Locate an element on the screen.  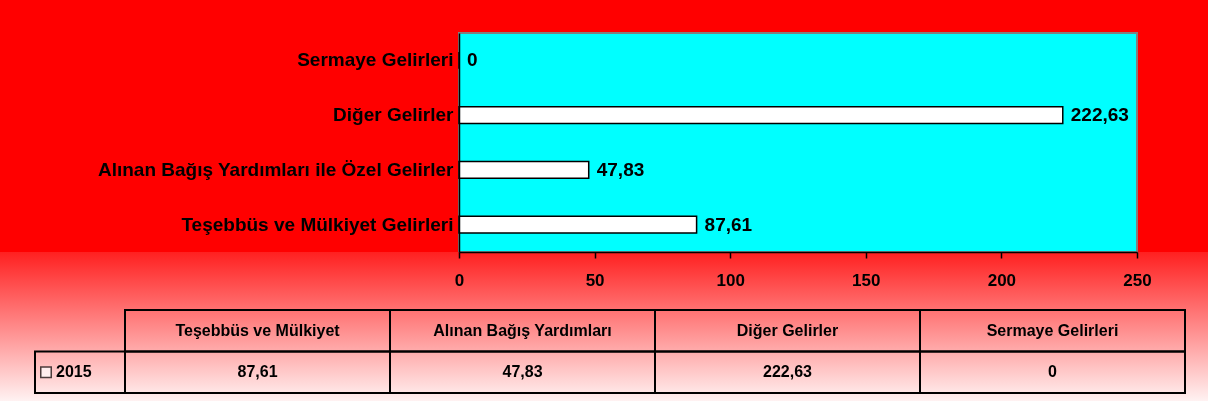
x-tick-label: 50 is located at coordinates (595, 280).